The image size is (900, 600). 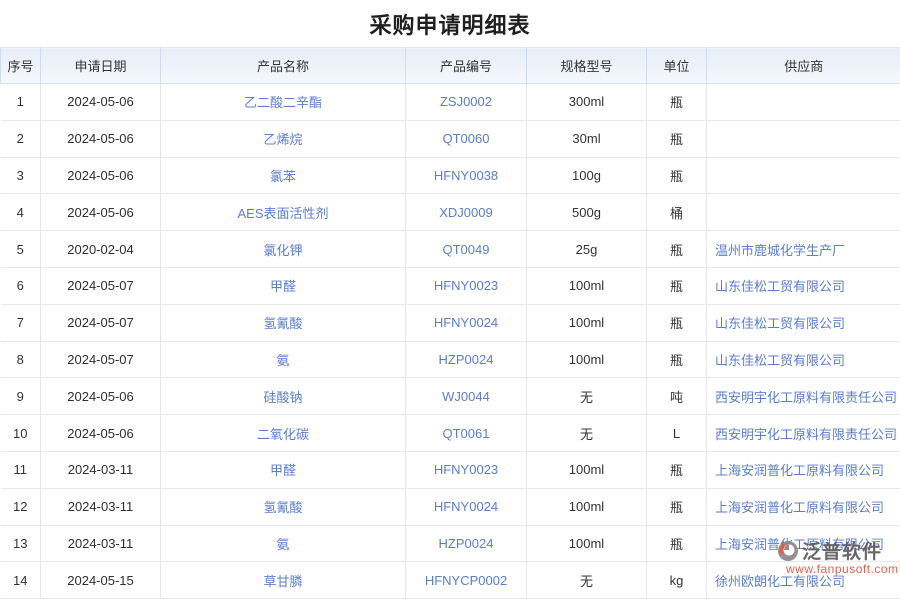 What do you see at coordinates (466, 212) in the screenshot?
I see `product-code-link: XDJ0009` at bounding box center [466, 212].